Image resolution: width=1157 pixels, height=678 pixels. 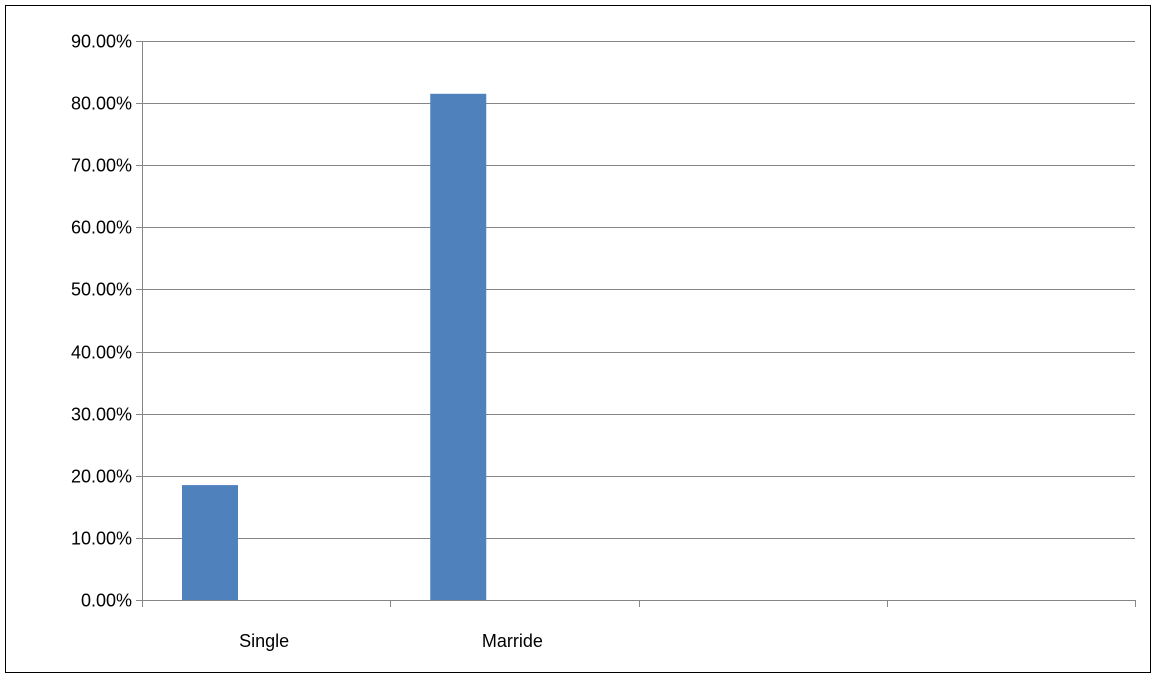 What do you see at coordinates (101, 477) in the screenshot?
I see `y-tick-label: 20.00%` at bounding box center [101, 477].